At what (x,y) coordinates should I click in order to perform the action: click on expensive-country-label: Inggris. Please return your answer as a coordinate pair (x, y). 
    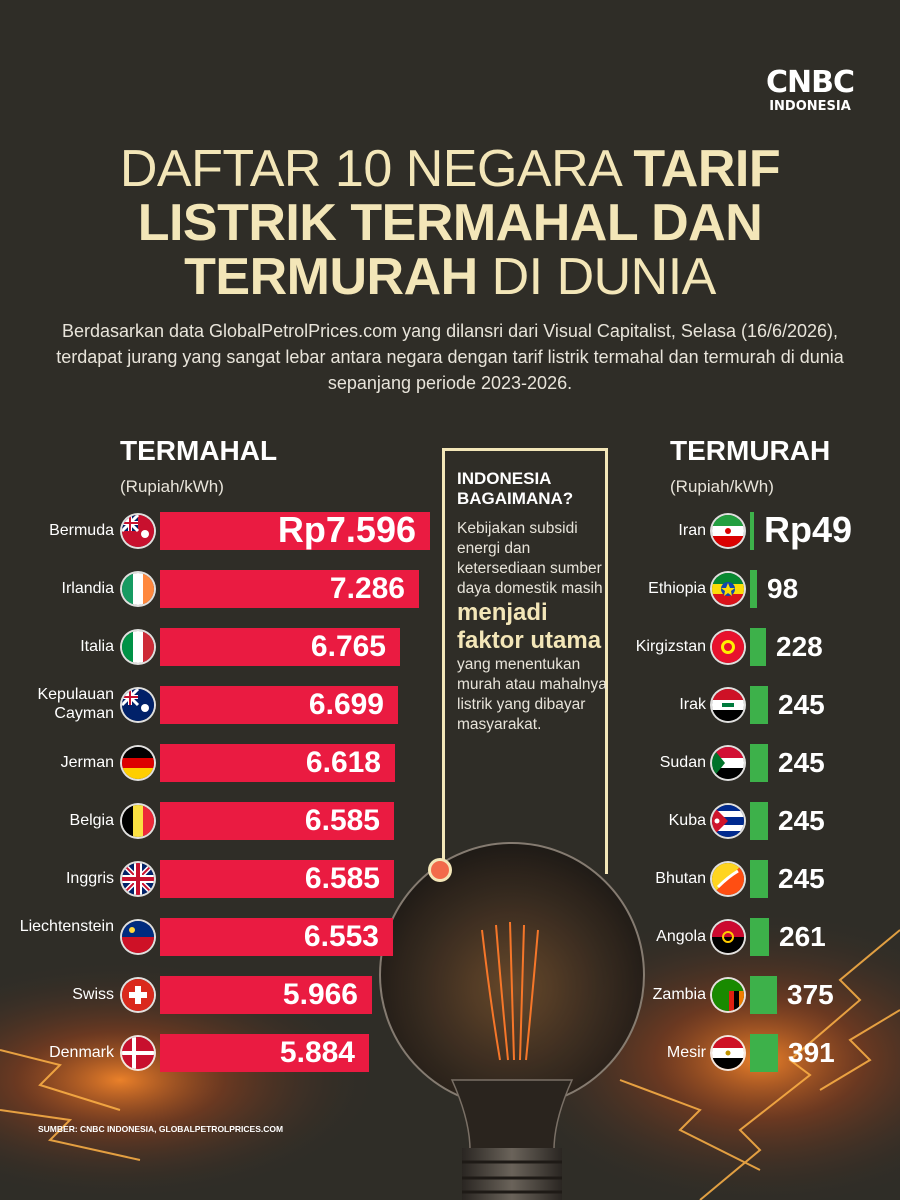
    Looking at the image, I should click on (89, 878).